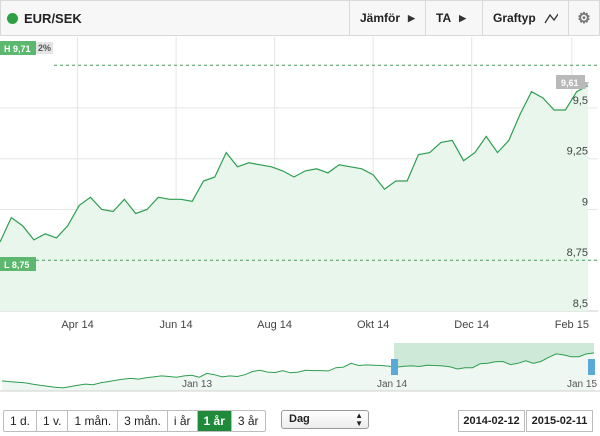 This screenshot has width=600, height=436. I want to click on current-badge-bg, so click(572, 82).